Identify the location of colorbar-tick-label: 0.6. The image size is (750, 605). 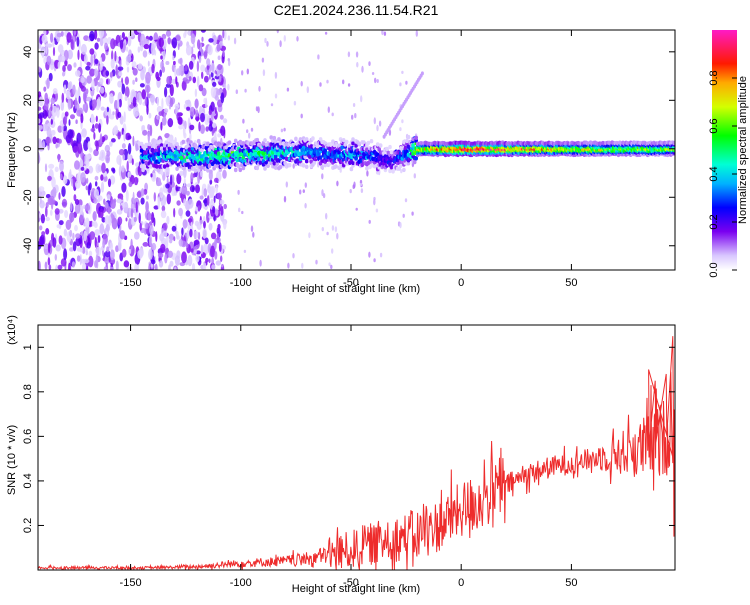
(714, 125).